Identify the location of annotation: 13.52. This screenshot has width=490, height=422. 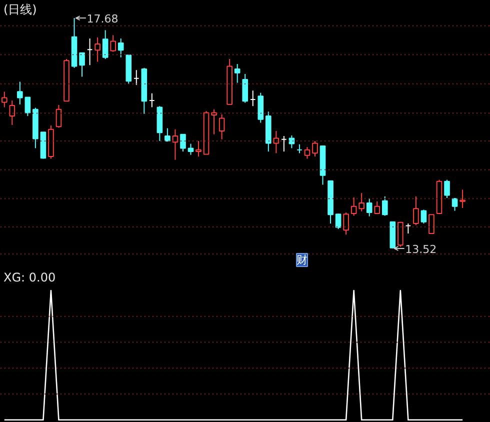
(421, 249).